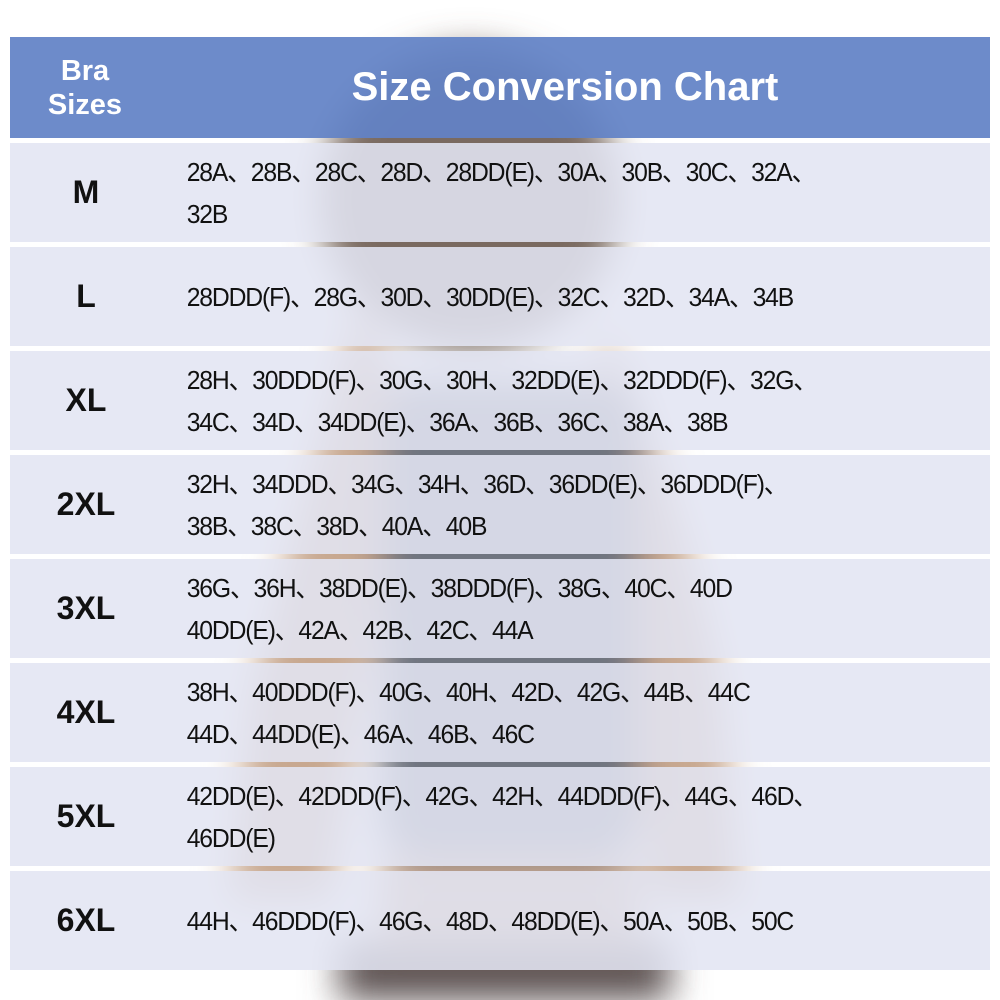  Describe the element at coordinates (459, 587) in the screenshot. I see `bra-size-line: 36G、36H、38DD(E)、38DDD(F)、38G、40C、40D` at that location.